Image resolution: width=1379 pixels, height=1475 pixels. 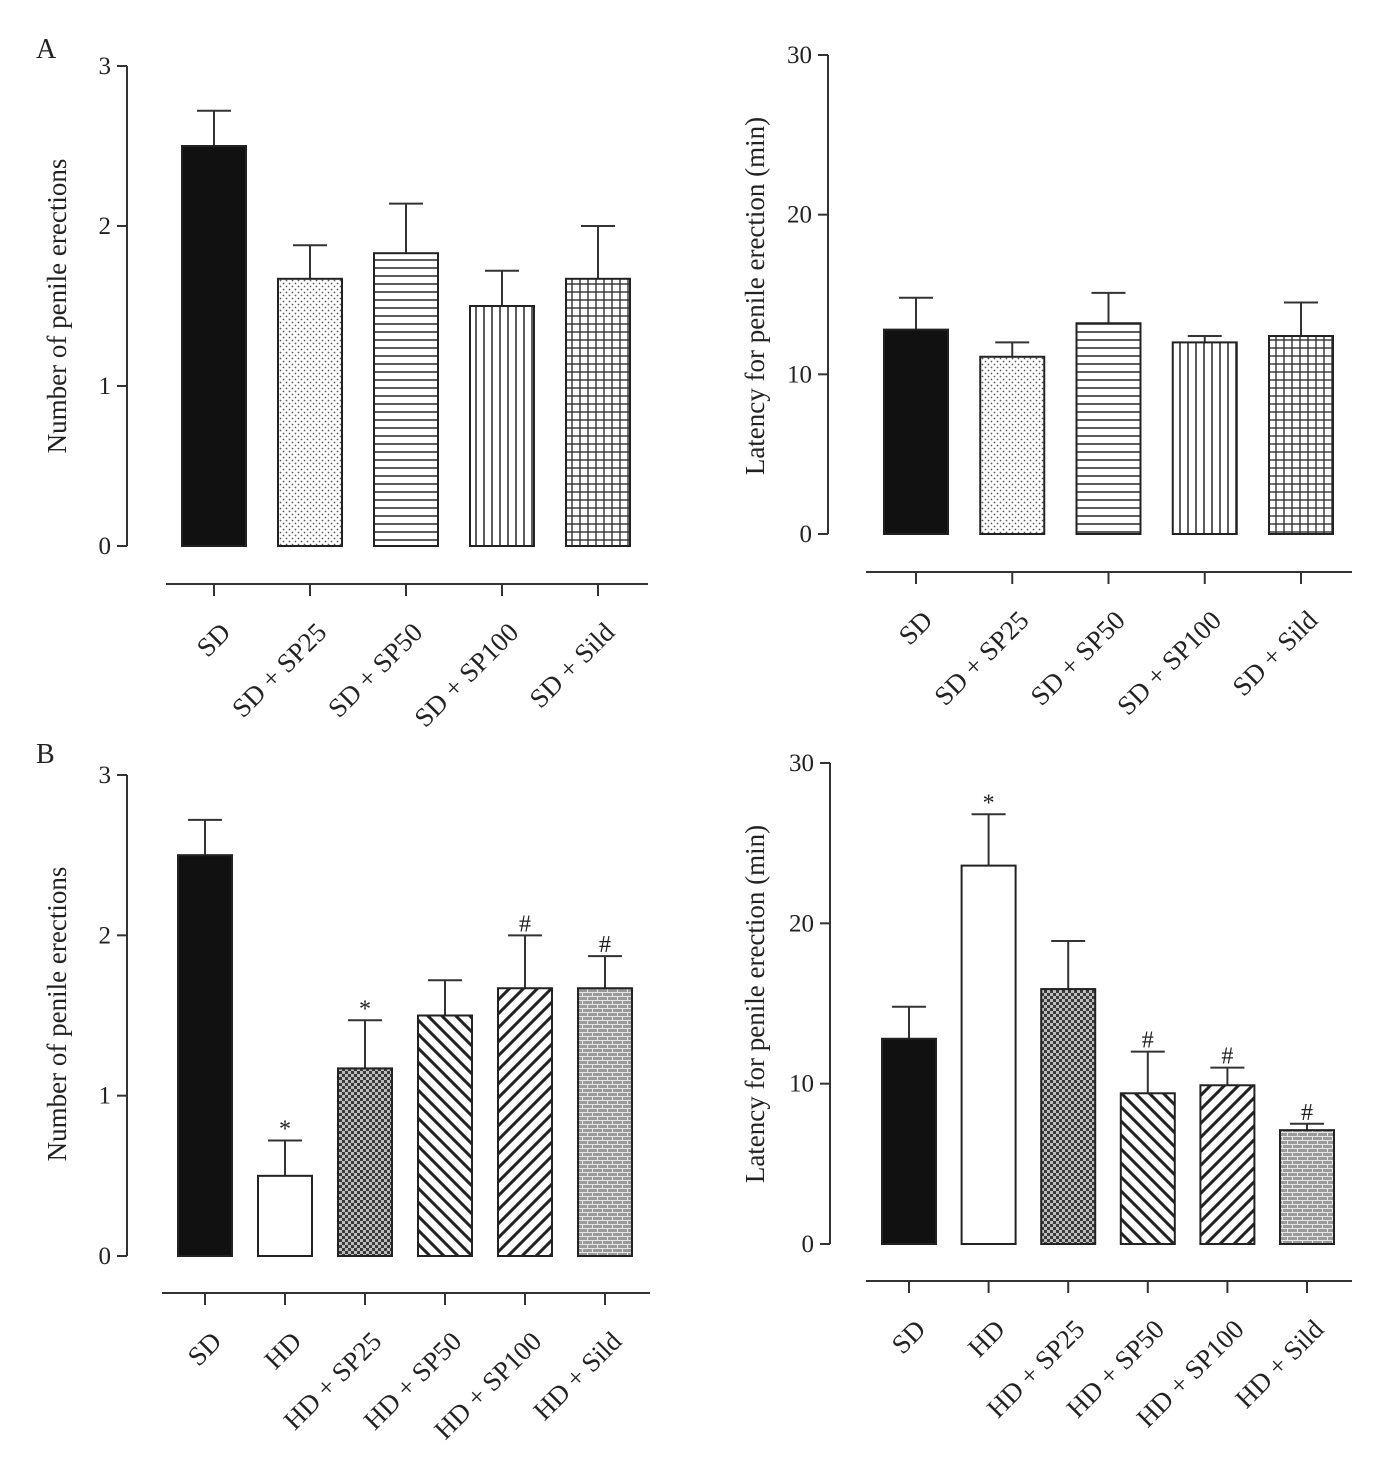 I want to click on panel-label-a: A, so click(x=46, y=49).